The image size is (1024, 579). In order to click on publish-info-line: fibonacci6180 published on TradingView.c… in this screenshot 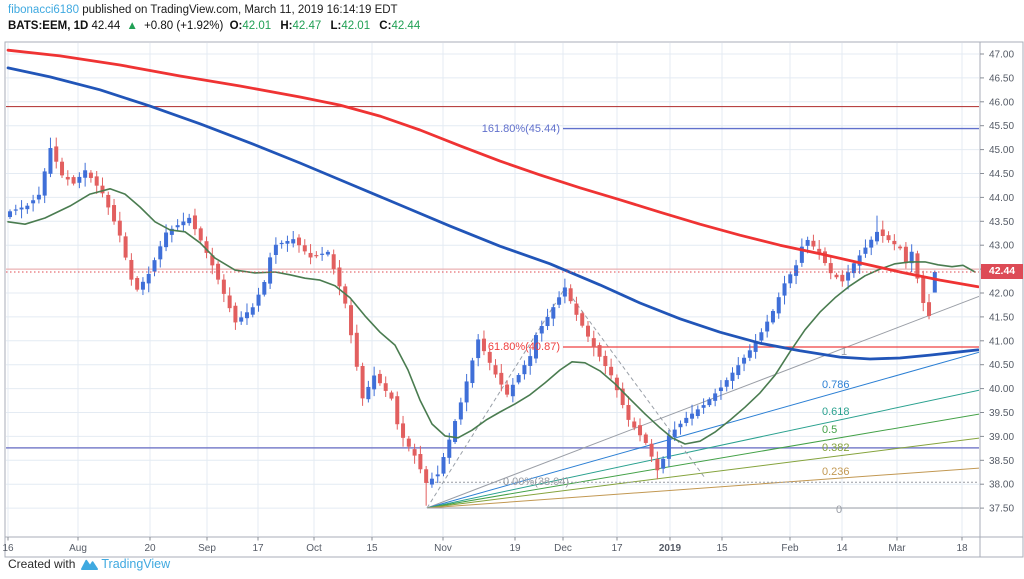, I will do `click(203, 10)`.